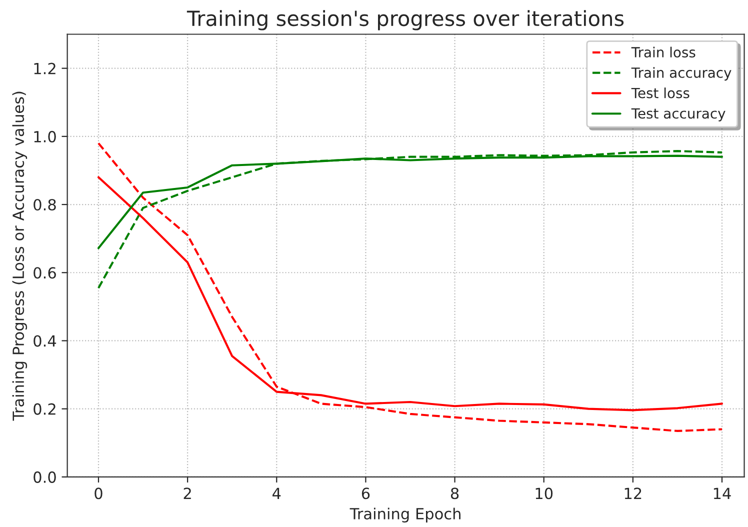  What do you see at coordinates (20, 256) in the screenshot?
I see `y-axis-title: Training Progress (Loss or Accuracy values)` at bounding box center [20, 256].